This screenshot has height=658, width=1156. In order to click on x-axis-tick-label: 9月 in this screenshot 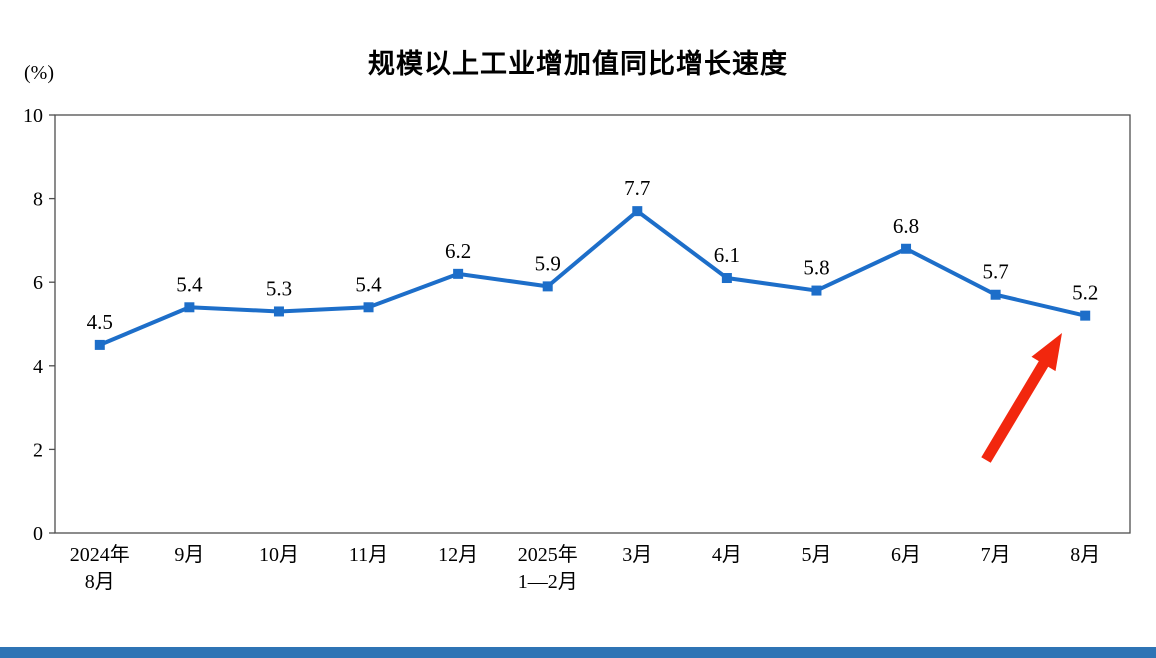, I will do `click(189, 555)`.